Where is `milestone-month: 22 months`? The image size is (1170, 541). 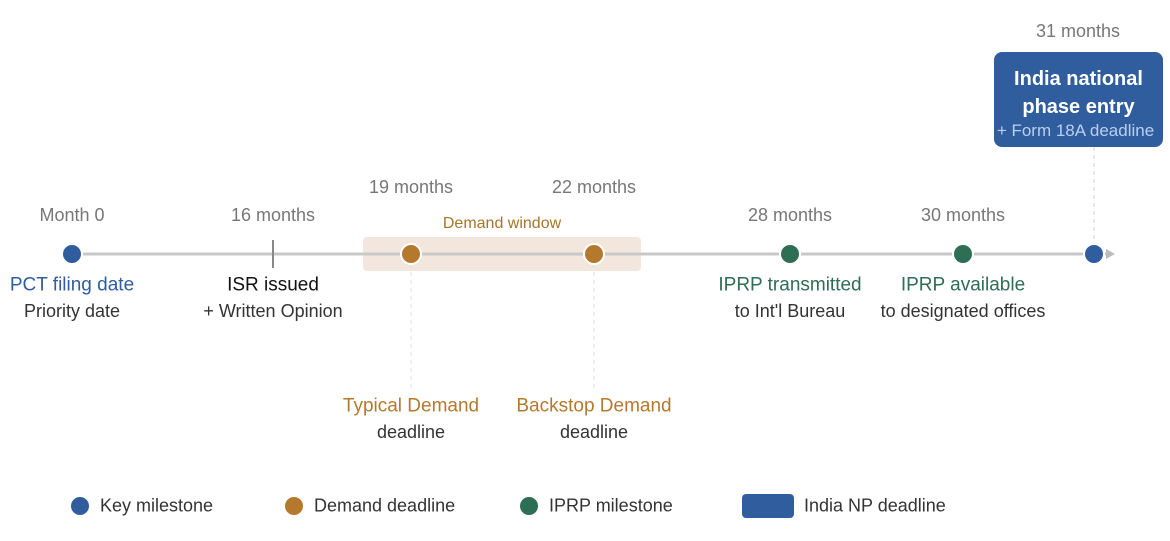 milestone-month: 22 months is located at coordinates (594, 187).